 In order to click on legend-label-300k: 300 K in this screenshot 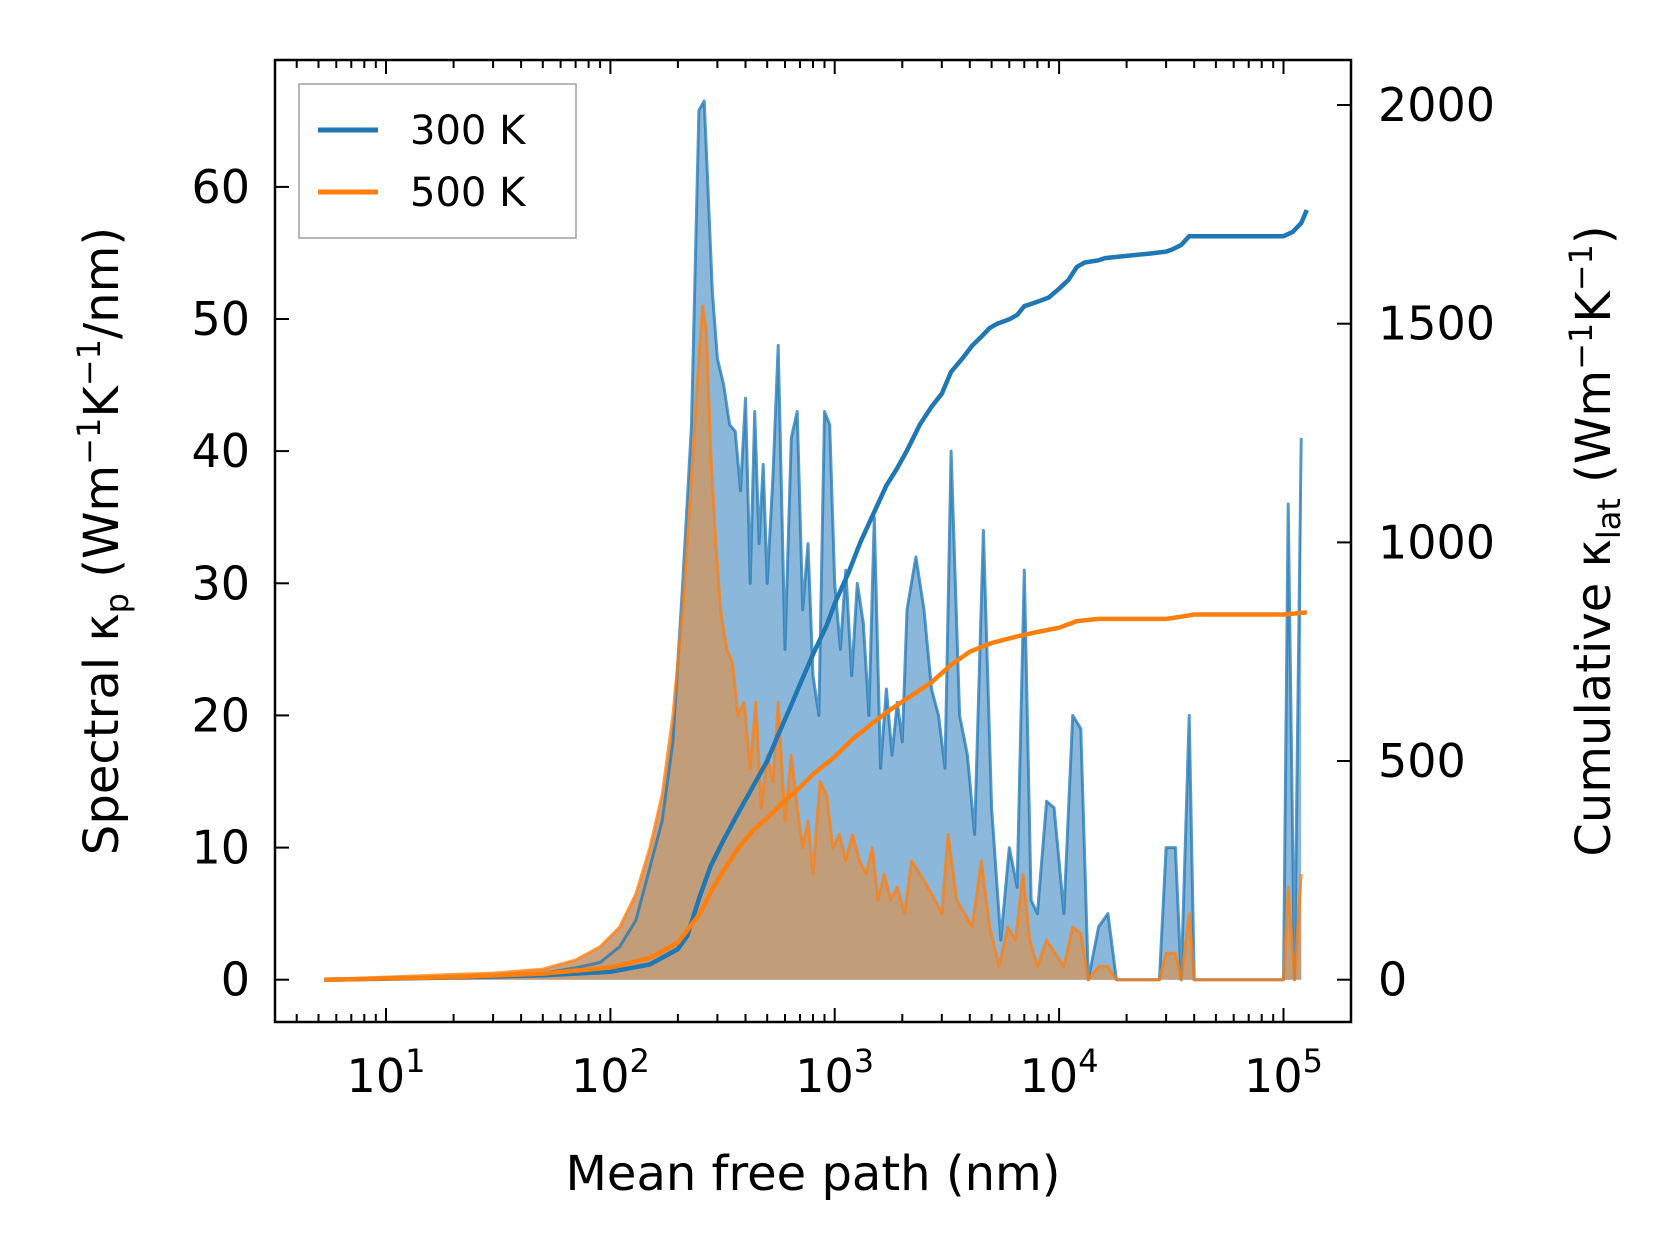, I will do `click(468, 131)`.